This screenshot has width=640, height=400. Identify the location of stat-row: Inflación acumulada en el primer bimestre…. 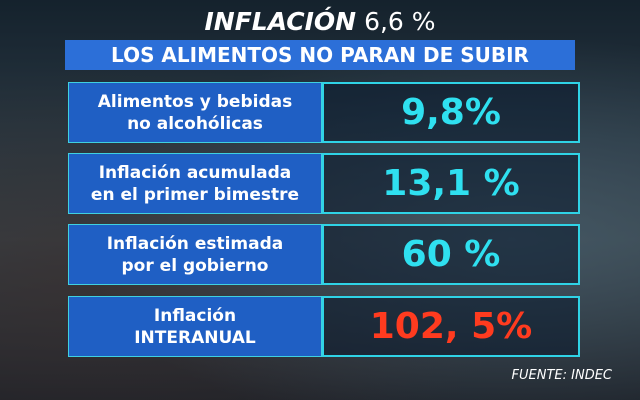
(324, 183).